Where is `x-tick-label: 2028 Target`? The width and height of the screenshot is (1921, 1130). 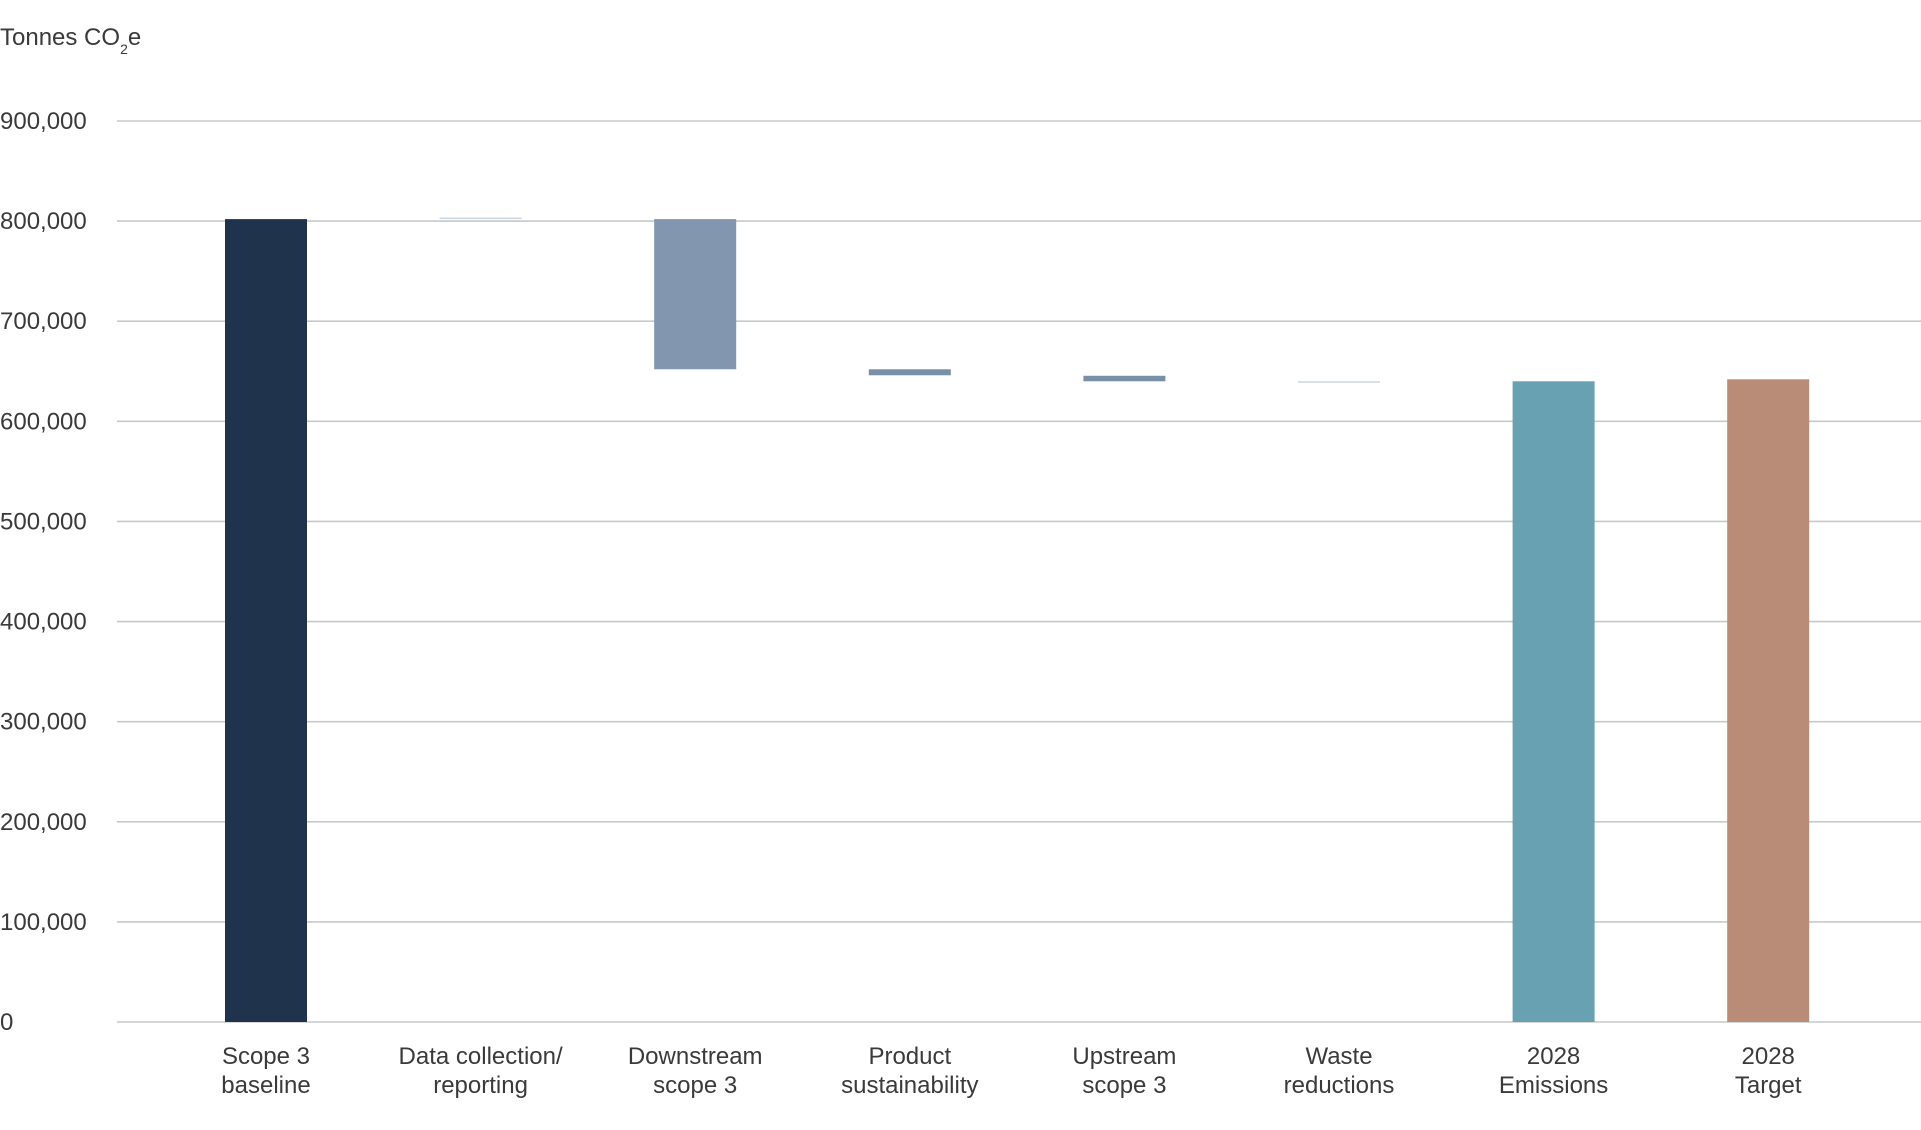
x-tick-label: 2028 Target is located at coordinates (1768, 1071).